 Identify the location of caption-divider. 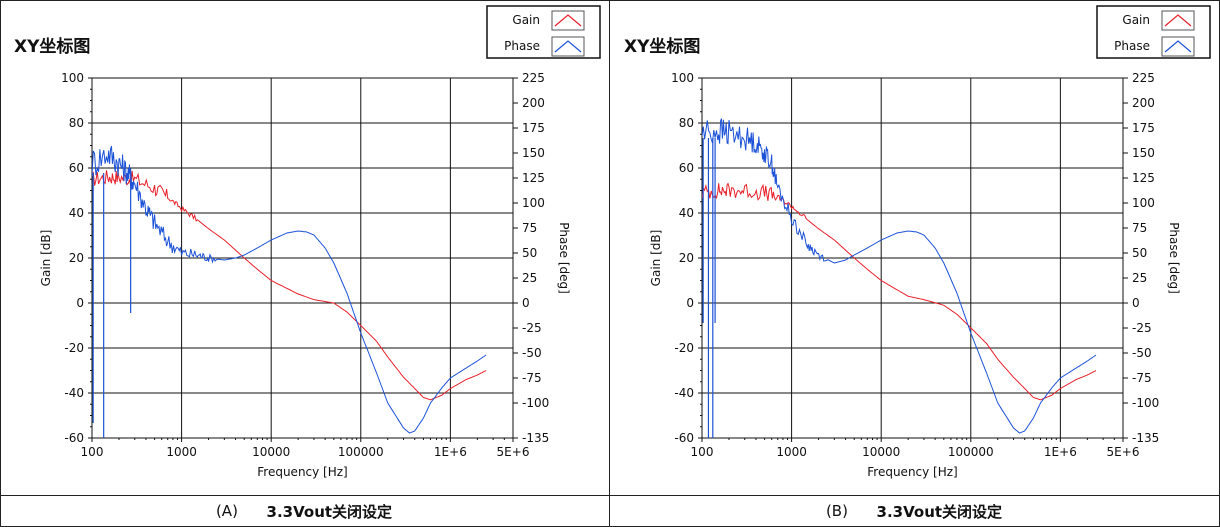
(610, 495).